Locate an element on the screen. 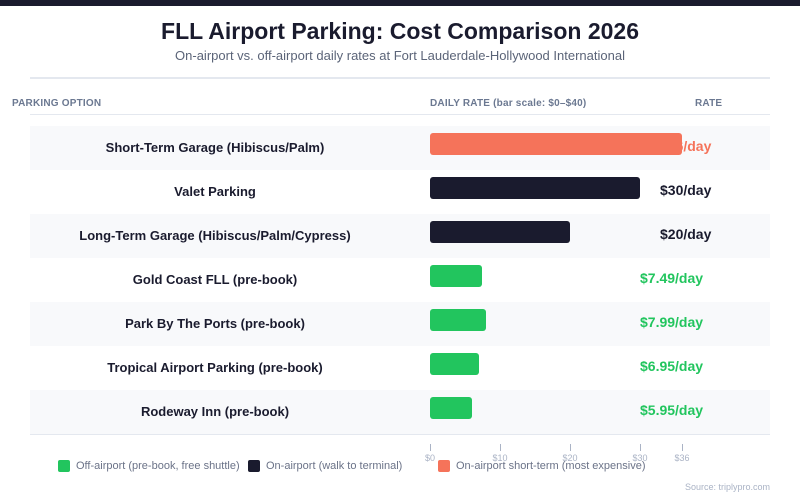  rate-label: $20/day is located at coordinates (686, 234).